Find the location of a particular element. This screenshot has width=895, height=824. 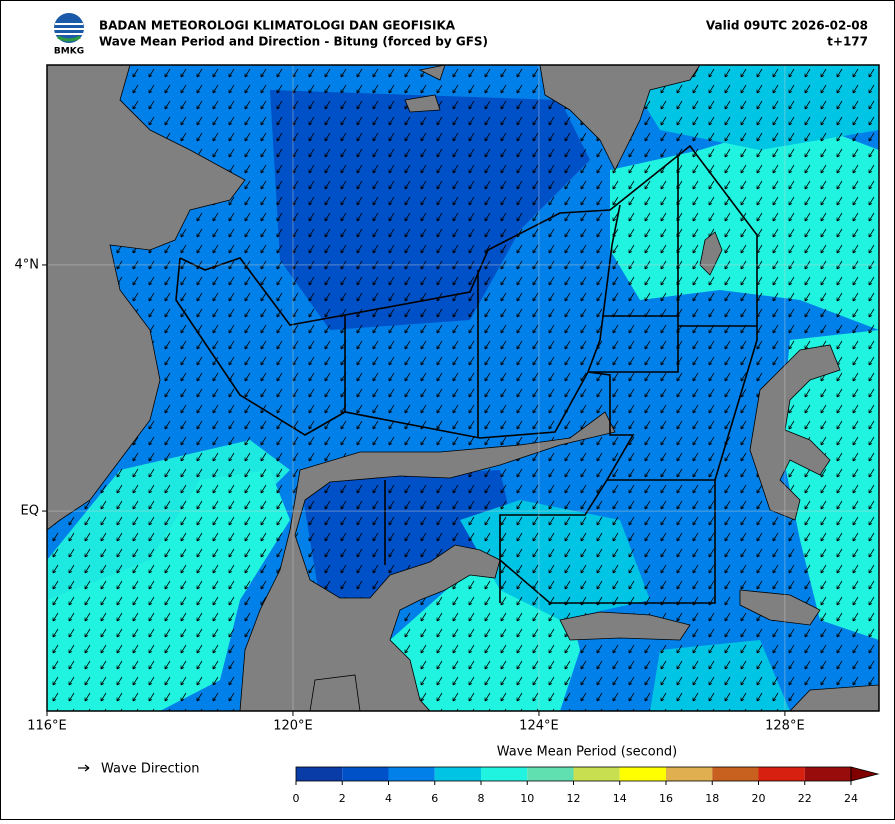

colorbar-tick-label: 8 is located at coordinates (481, 798).